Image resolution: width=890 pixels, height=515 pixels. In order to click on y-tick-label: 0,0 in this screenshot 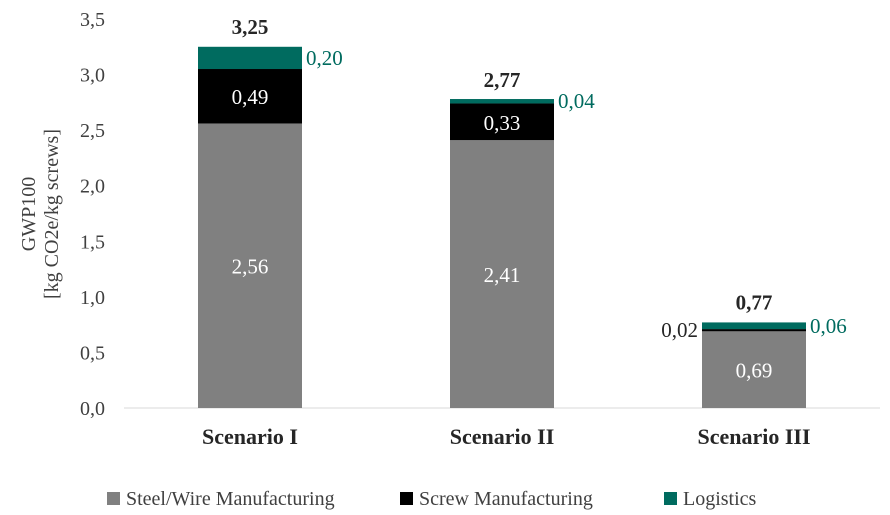, I will do `click(92, 409)`.